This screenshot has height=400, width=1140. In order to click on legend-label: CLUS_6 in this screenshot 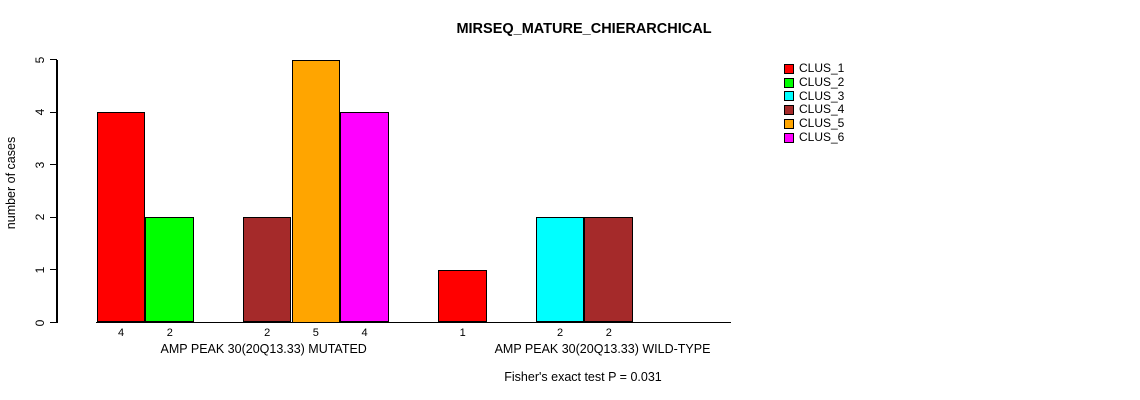, I will do `click(822, 136)`.